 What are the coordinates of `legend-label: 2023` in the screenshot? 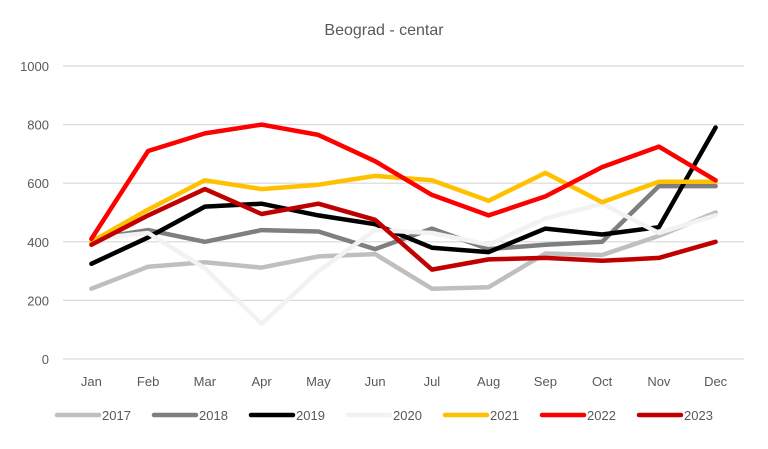 It's located at (698, 415).